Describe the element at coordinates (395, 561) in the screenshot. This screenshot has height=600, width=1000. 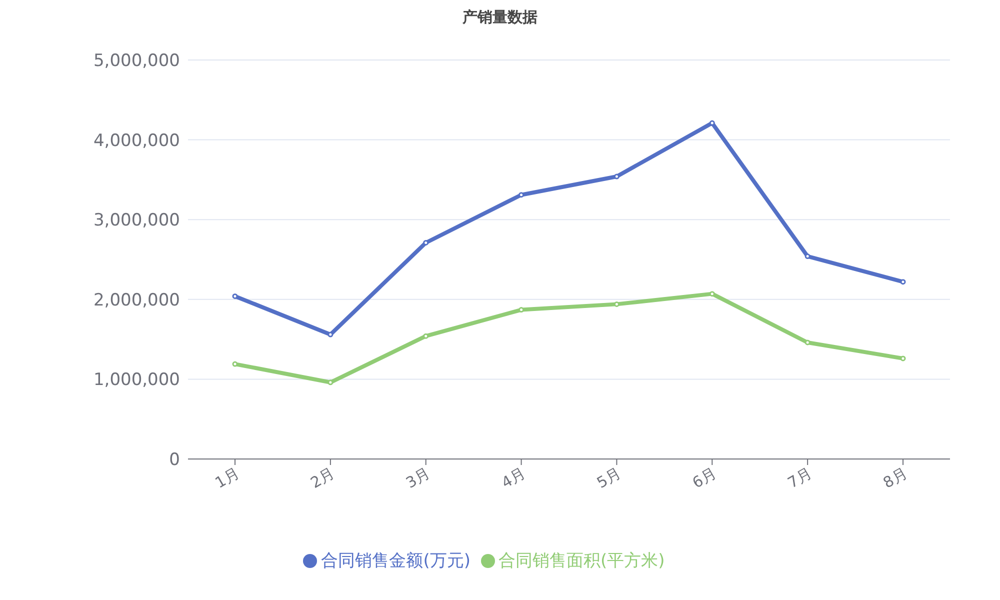
I see `legend-label: 合同销售金额(万元)` at that location.